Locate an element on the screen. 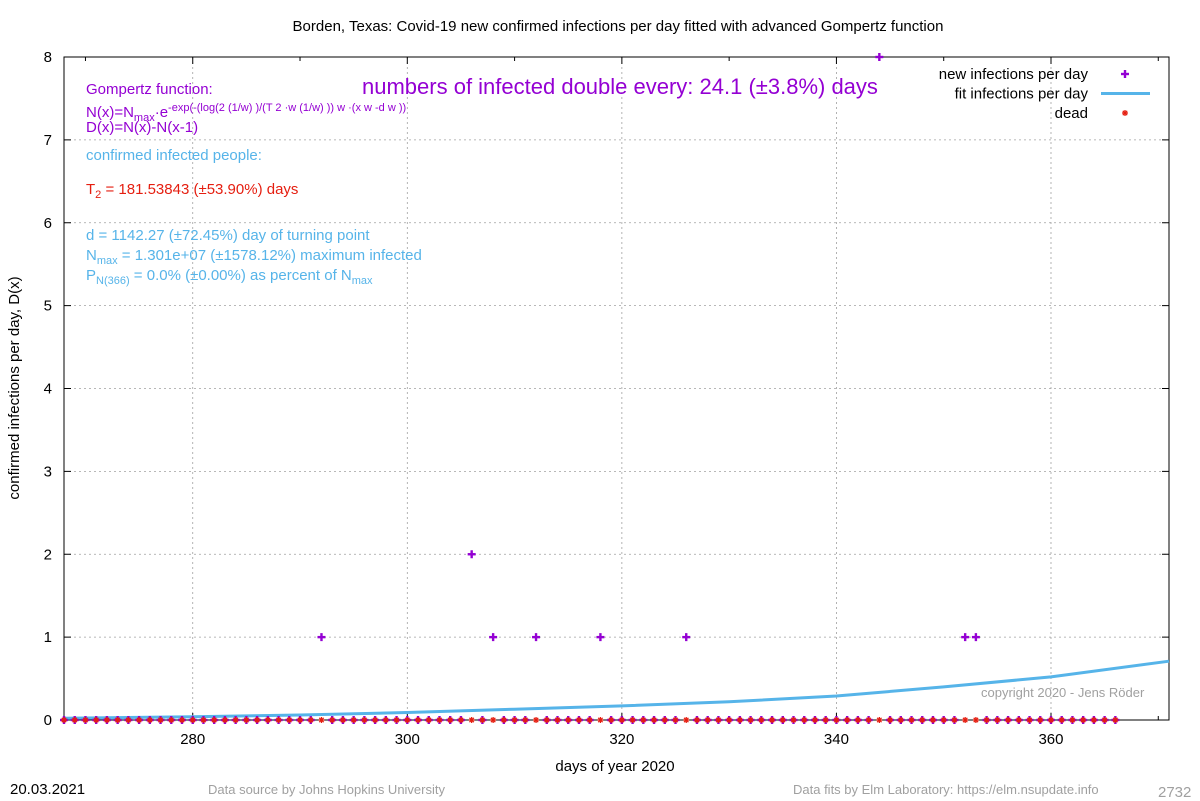  y-tick-label: 8 is located at coordinates (48, 57).